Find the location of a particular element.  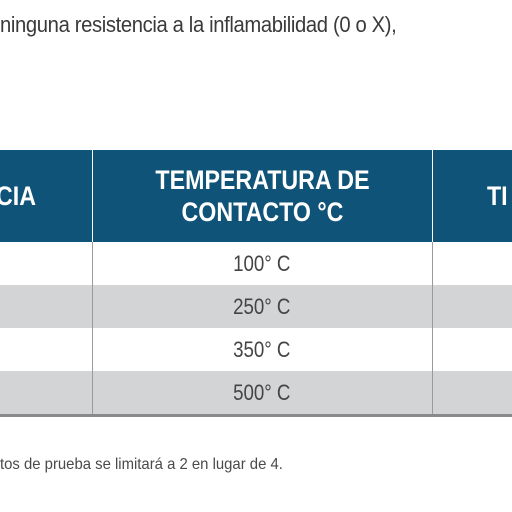

table-cell-temperature: 100° C is located at coordinates (262, 263).